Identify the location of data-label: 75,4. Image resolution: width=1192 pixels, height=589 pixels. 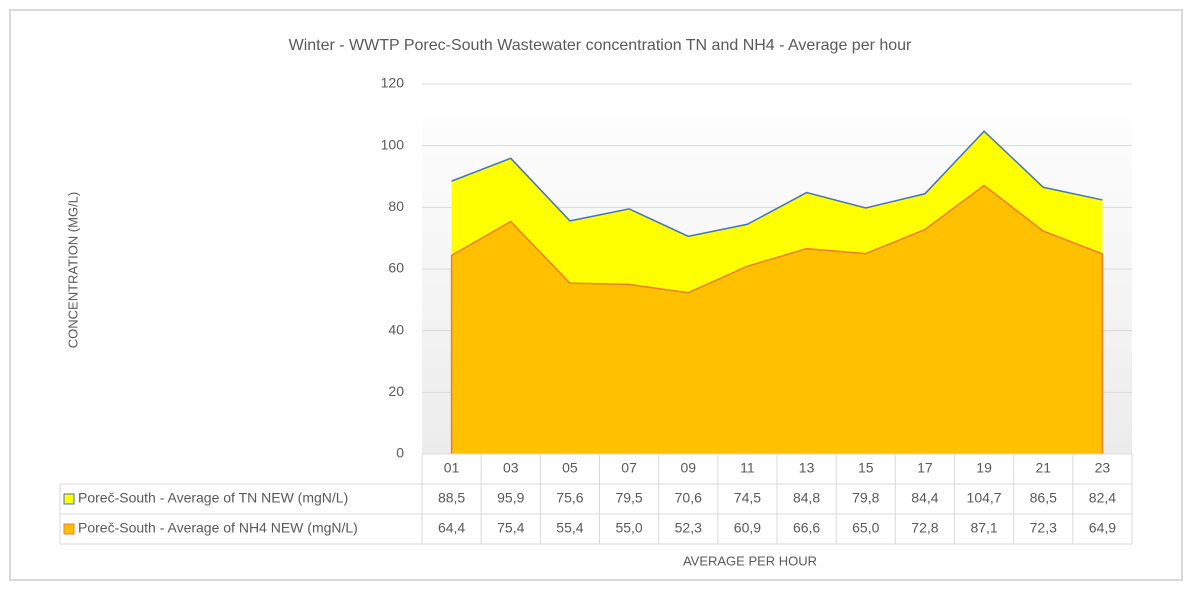
(510, 528).